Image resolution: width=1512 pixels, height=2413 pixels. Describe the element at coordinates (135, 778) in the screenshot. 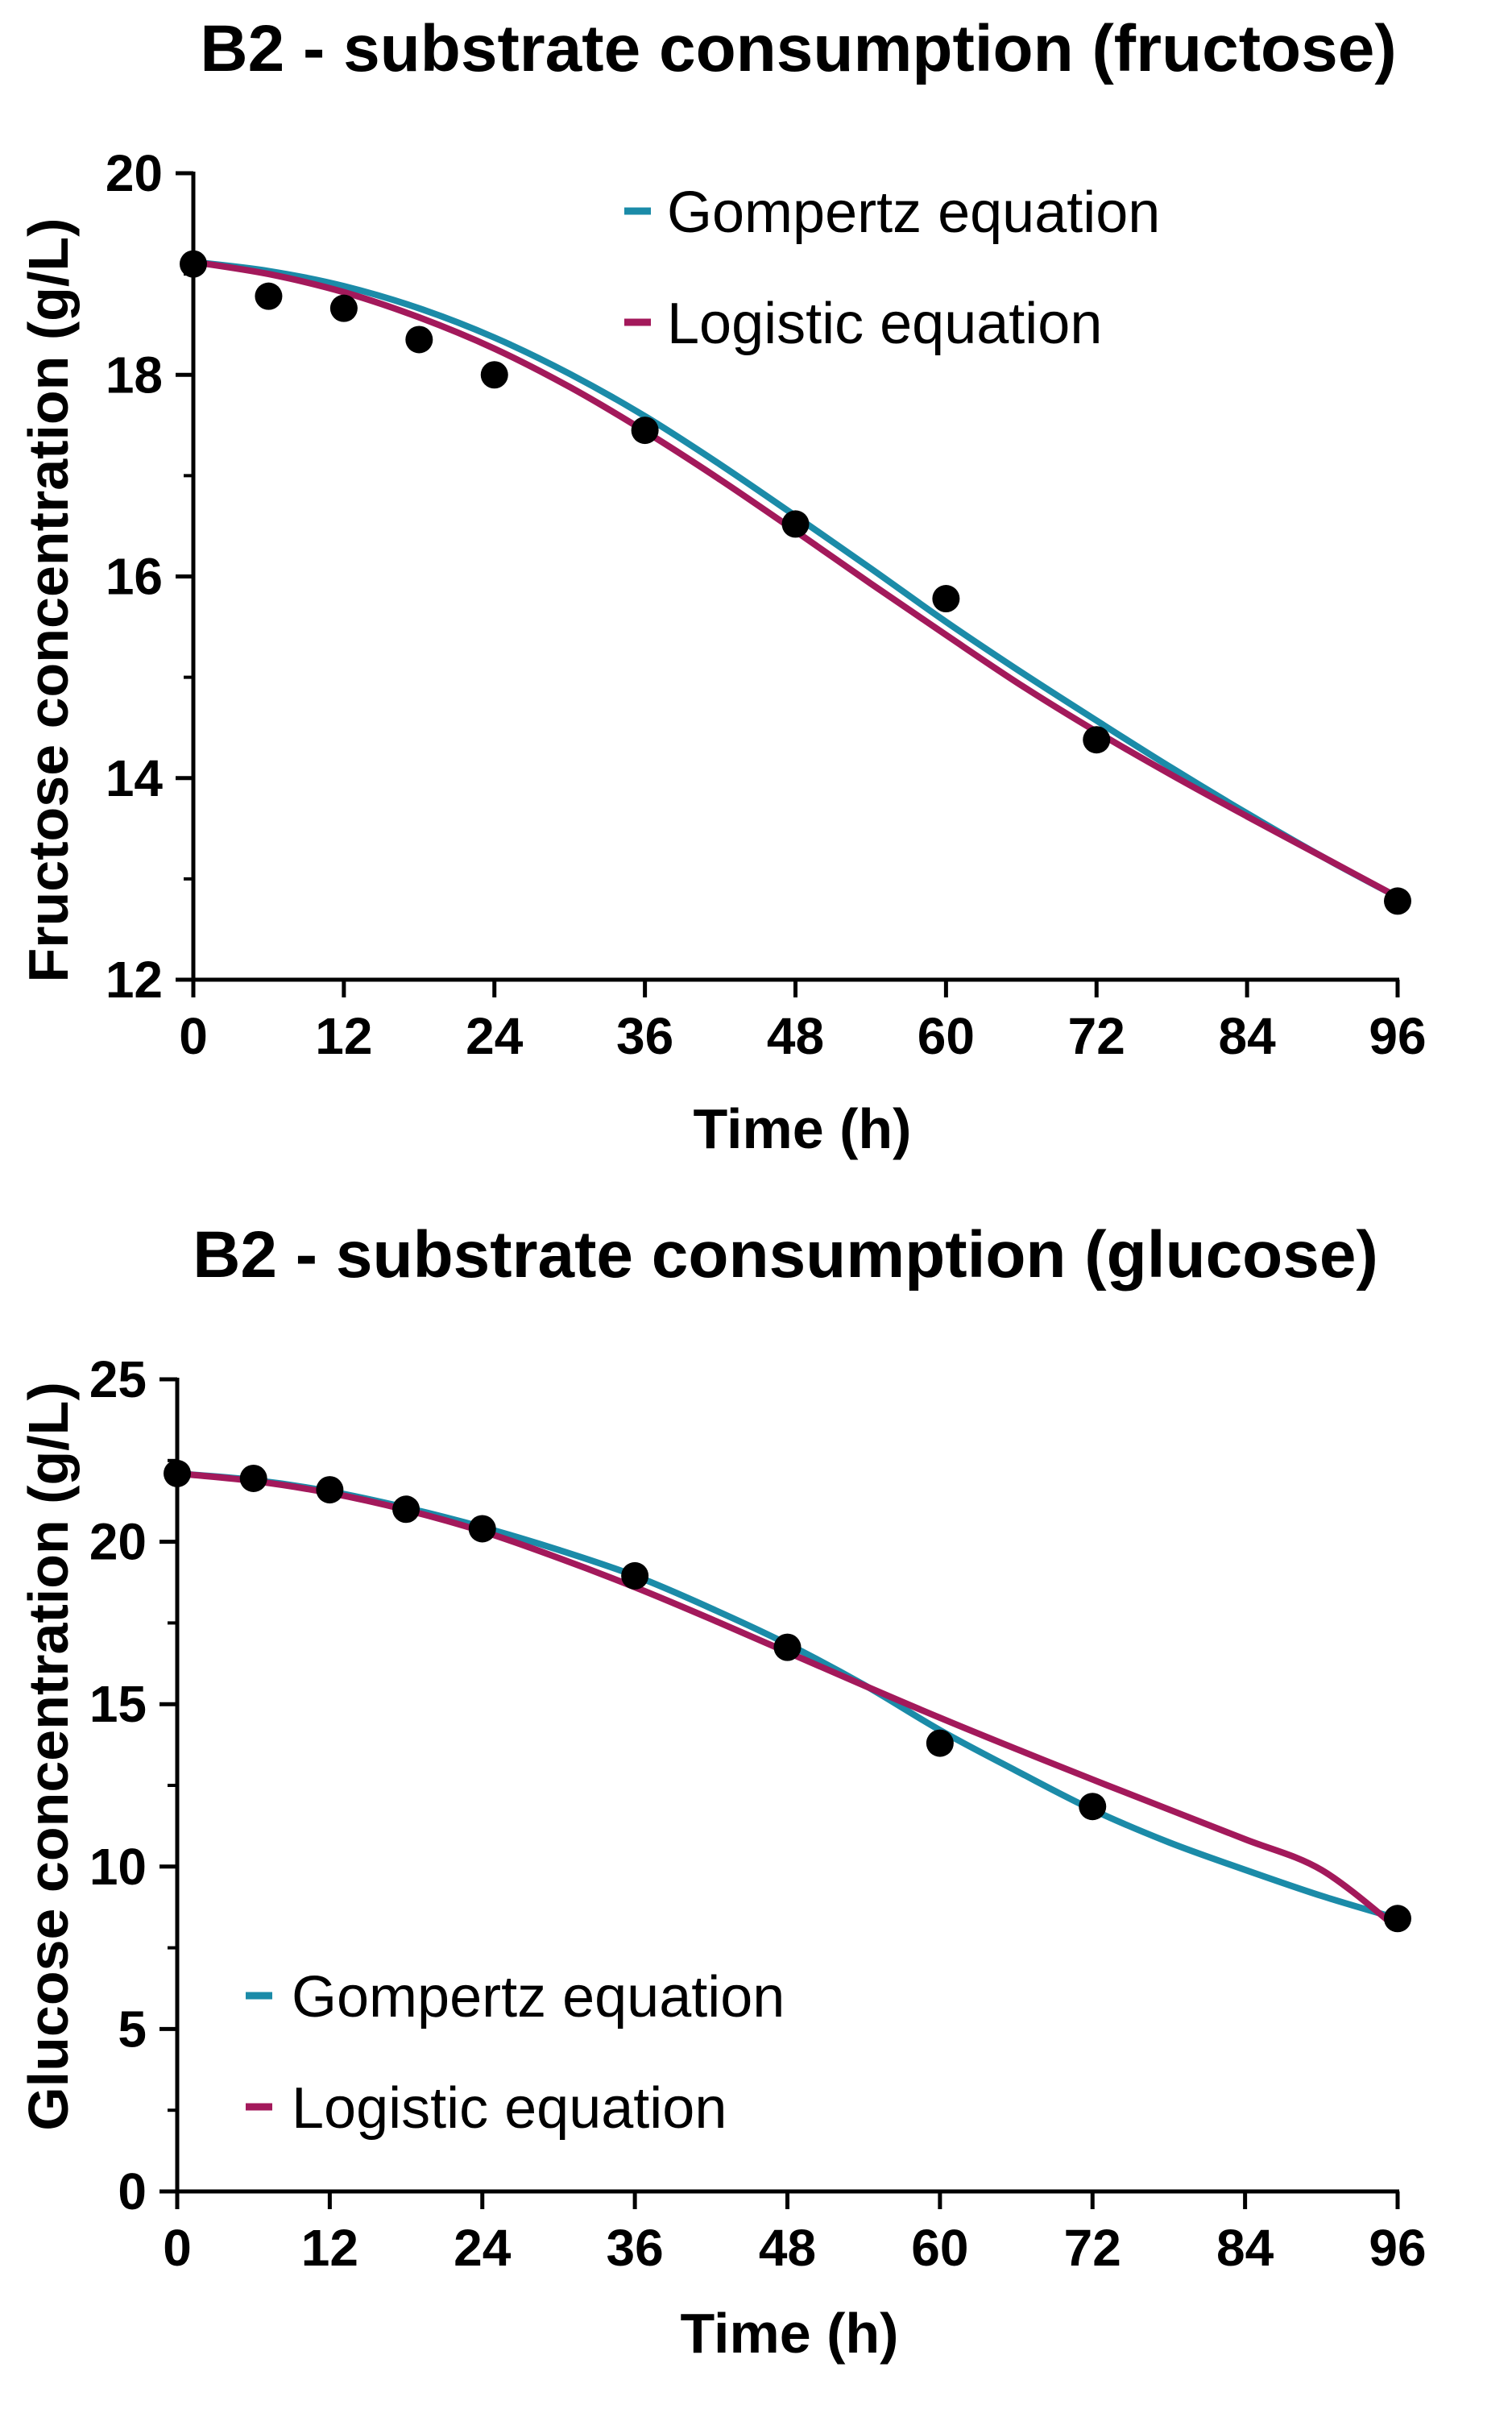

I see `y-tick-label: 14` at that location.